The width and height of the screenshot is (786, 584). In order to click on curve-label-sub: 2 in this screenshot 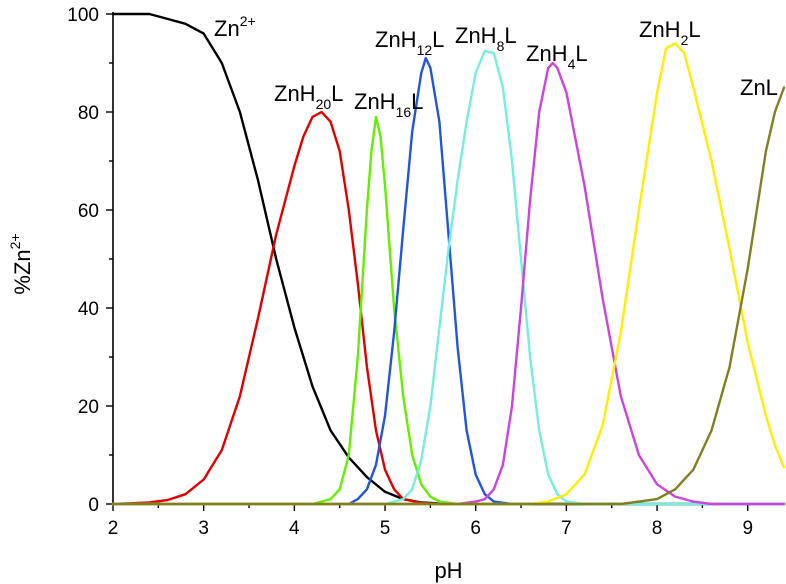, I will do `click(685, 40)`.